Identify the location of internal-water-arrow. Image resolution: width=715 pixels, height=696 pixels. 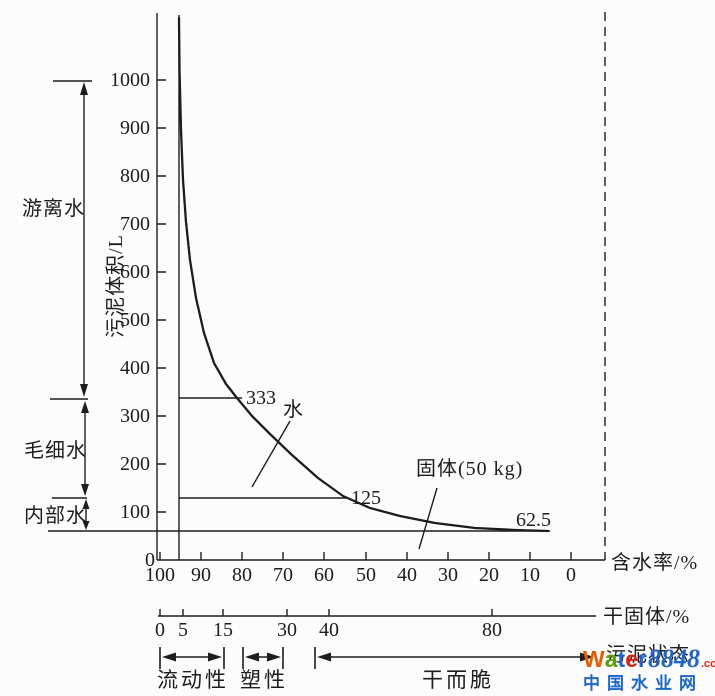
(86, 514).